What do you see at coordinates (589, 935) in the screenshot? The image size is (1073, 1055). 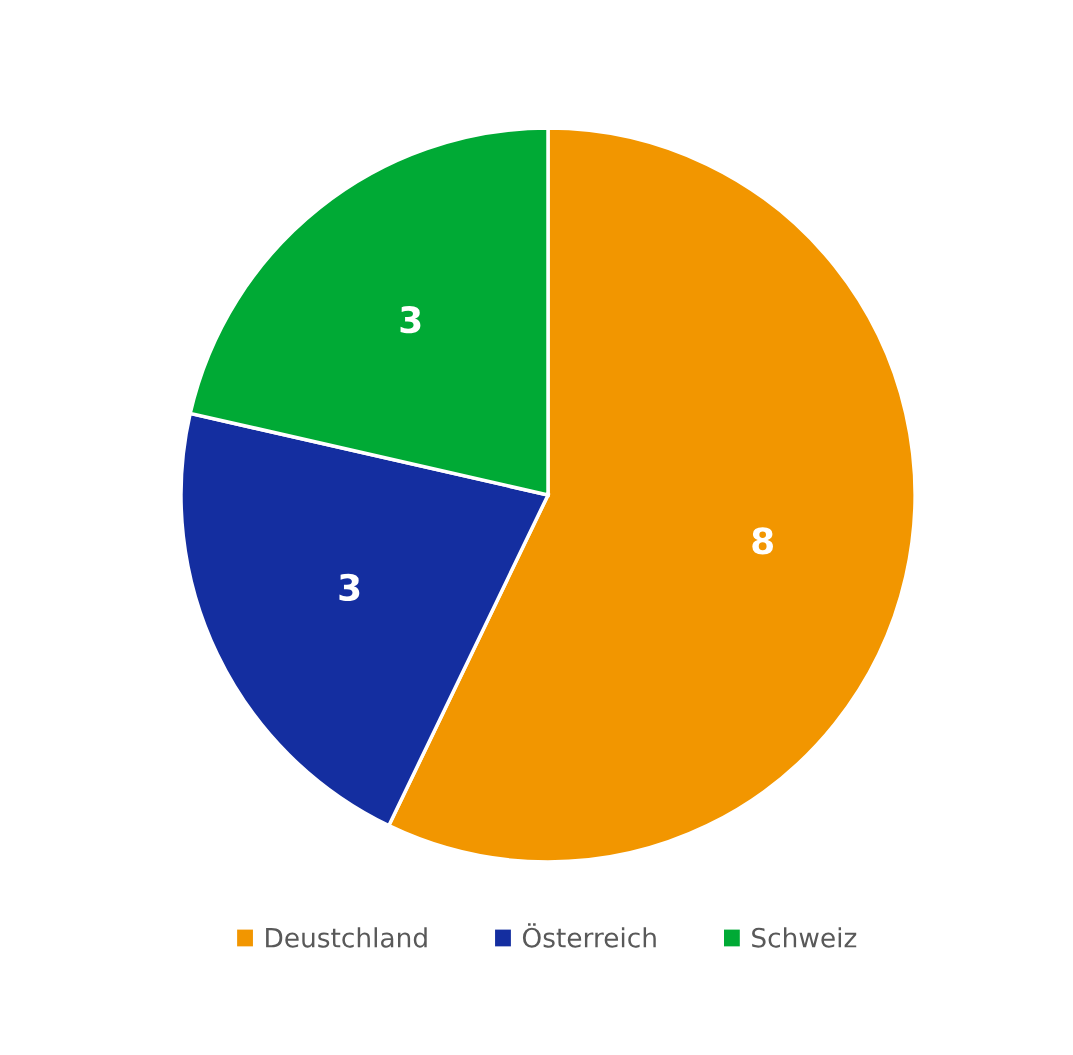 I see `legend-label: Österreich` at bounding box center [589, 935].